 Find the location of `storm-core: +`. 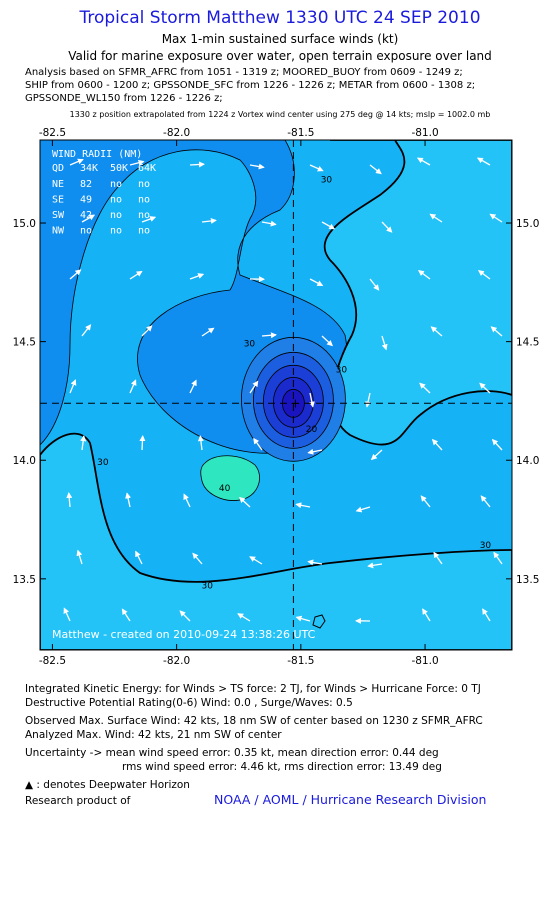

storm-core: + is located at coordinates (293, 399).